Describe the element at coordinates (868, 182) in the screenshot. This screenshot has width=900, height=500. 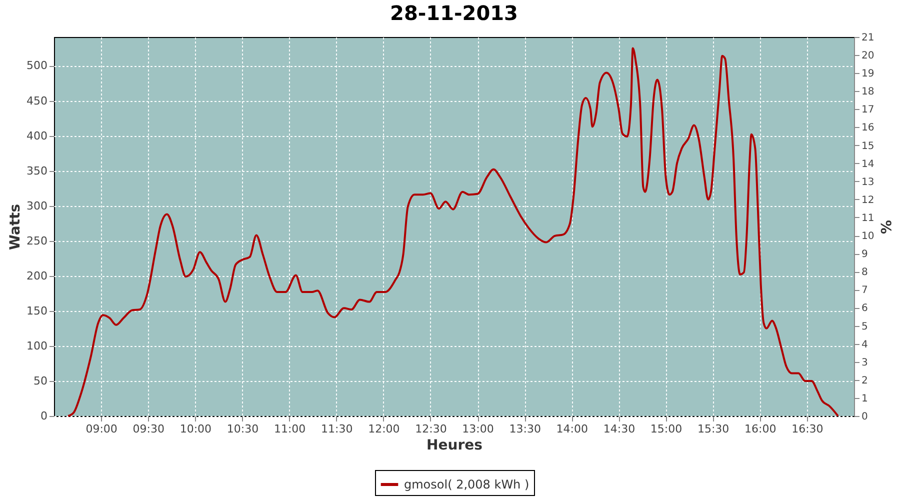
I see `y2-tick-label: 13` at that location.